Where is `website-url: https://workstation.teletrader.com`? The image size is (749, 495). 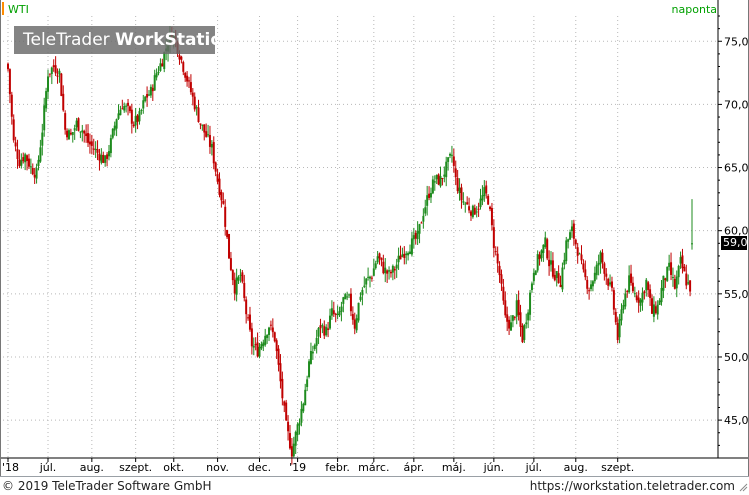 website-url: https://workstation.teletrader.com is located at coordinates (632, 486).